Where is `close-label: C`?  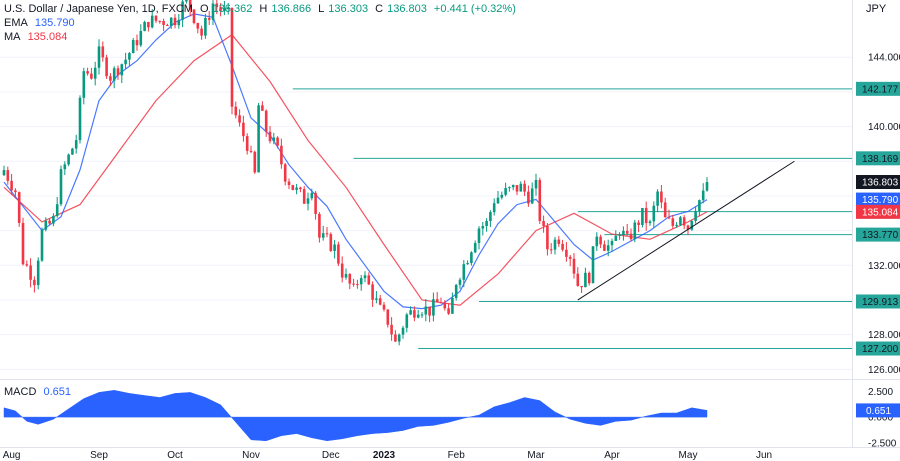
close-label: C is located at coordinates (379, 9).